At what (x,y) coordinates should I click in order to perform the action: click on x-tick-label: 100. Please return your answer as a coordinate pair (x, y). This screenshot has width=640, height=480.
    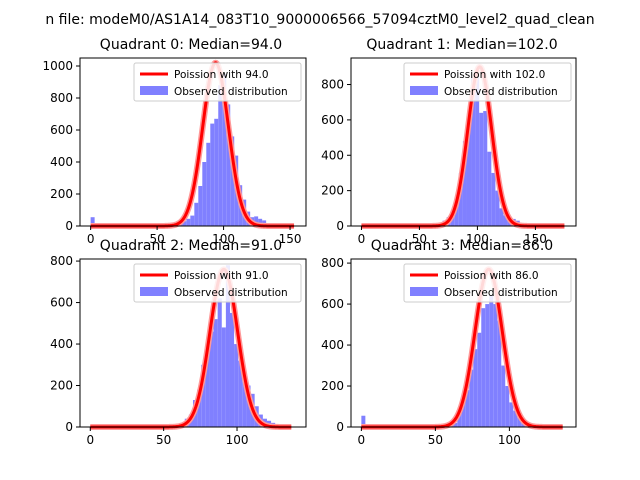
    Looking at the image, I should click on (477, 239).